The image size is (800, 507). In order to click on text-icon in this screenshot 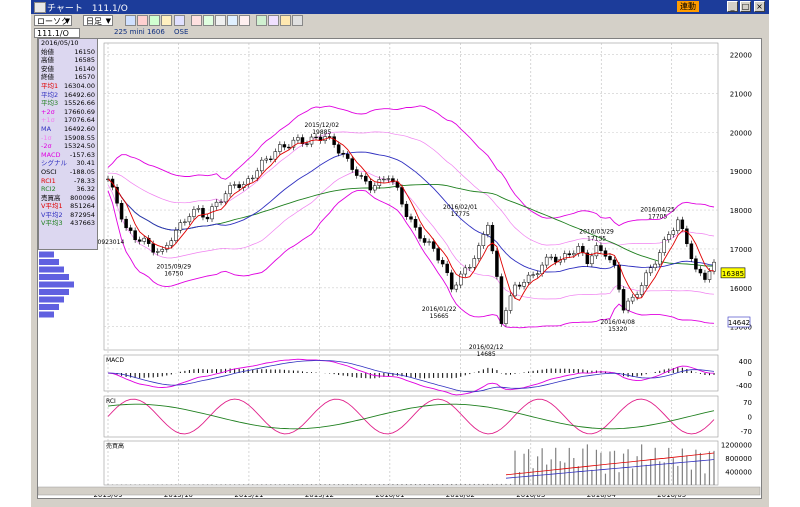, I will do `click(273, 20)`.